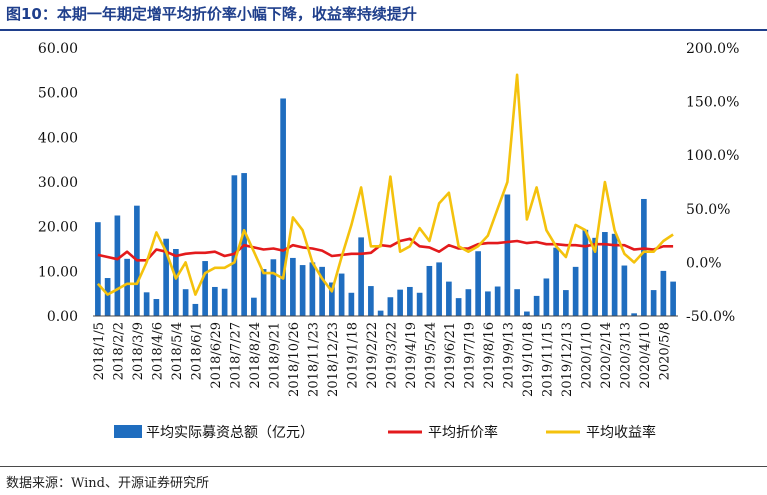  I want to click on left-axis-tick-label: 20.00, so click(58, 228).